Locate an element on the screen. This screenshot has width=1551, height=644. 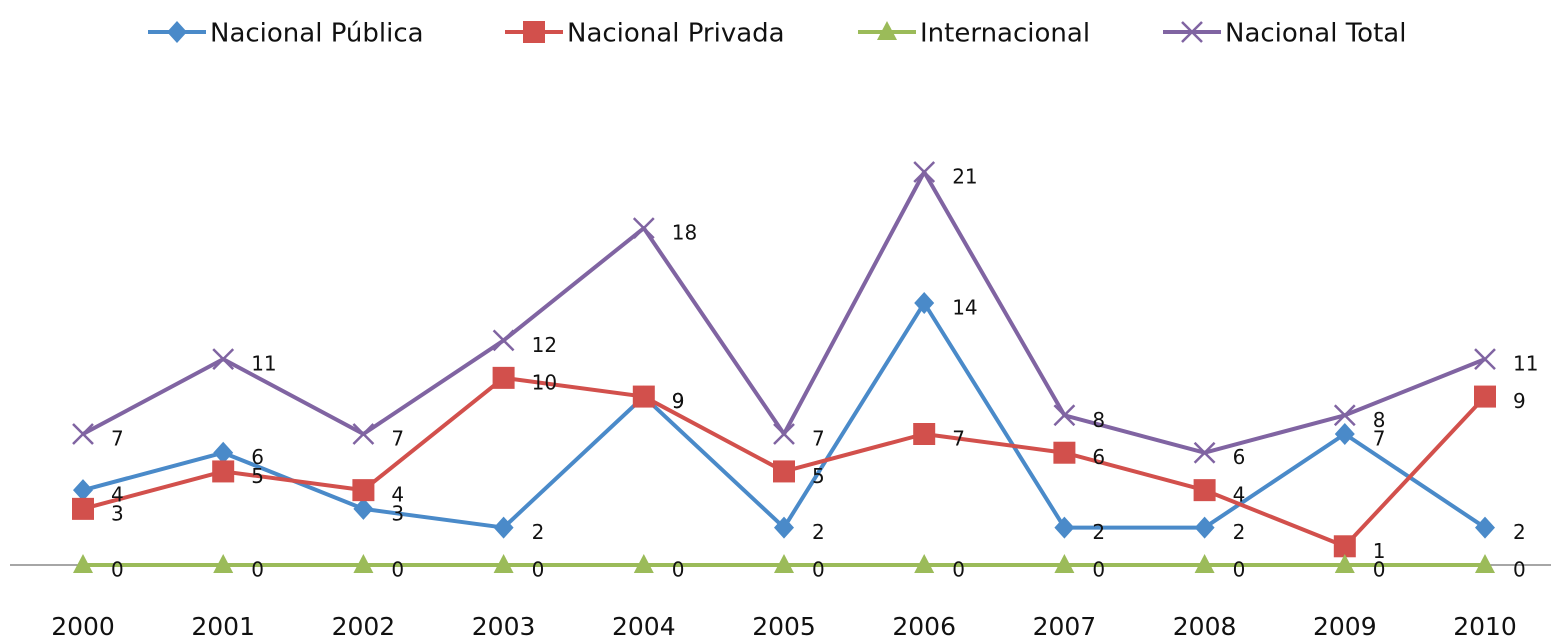
legend-label: Internacional is located at coordinates (1005, 34).